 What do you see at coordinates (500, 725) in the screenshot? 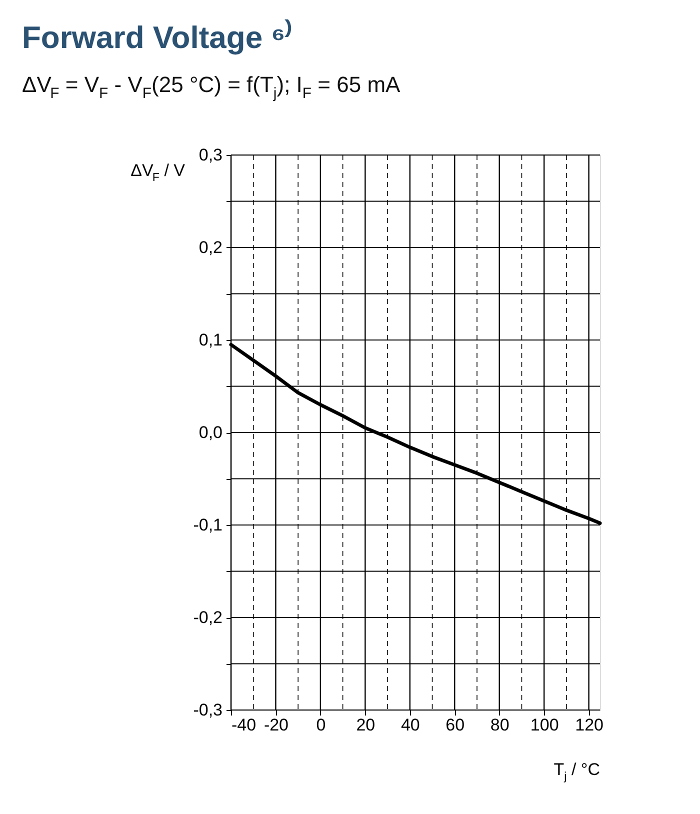
I see `x-tick-label: 80` at bounding box center [500, 725].